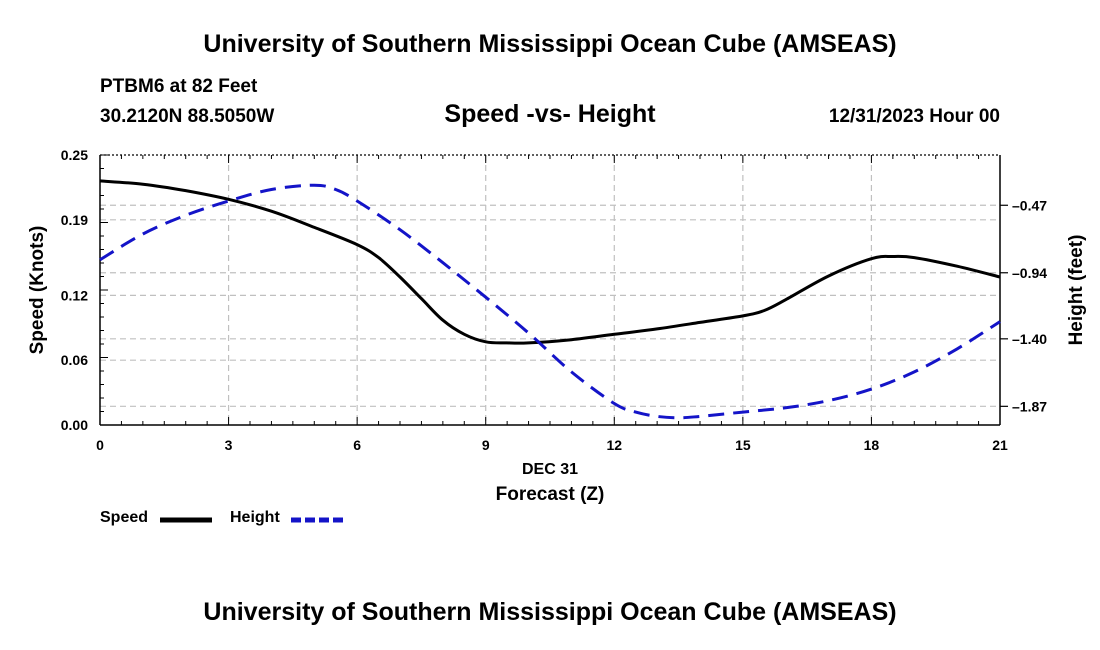 The height and width of the screenshot is (650, 1100). I want to click on station-label: PTBM6 at 82 Feet, so click(179, 86).